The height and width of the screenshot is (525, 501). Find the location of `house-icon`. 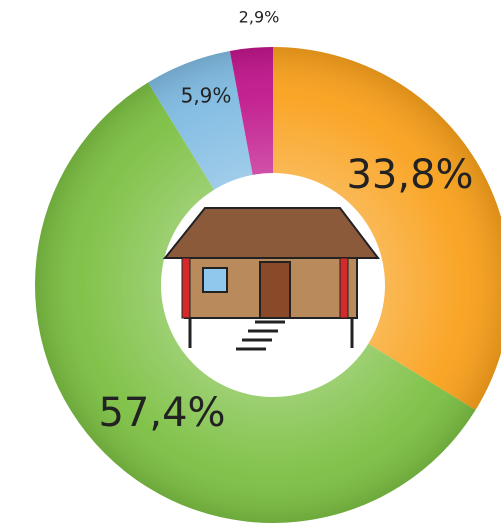

house-icon is located at coordinates (271, 279).